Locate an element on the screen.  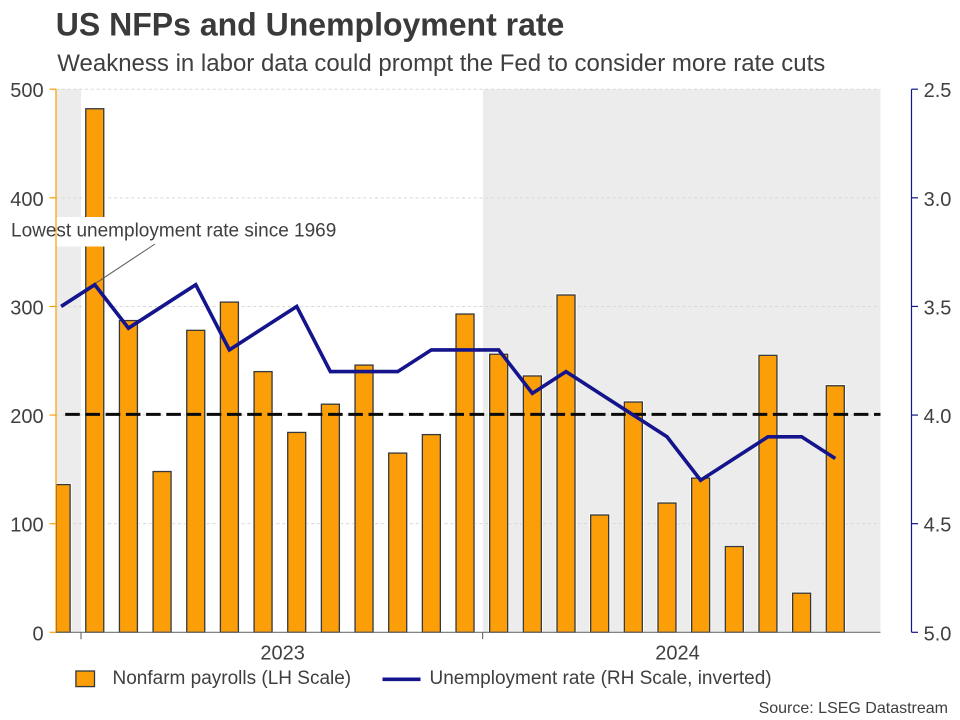
svg-text: 3.5 is located at coordinates (938, 308).